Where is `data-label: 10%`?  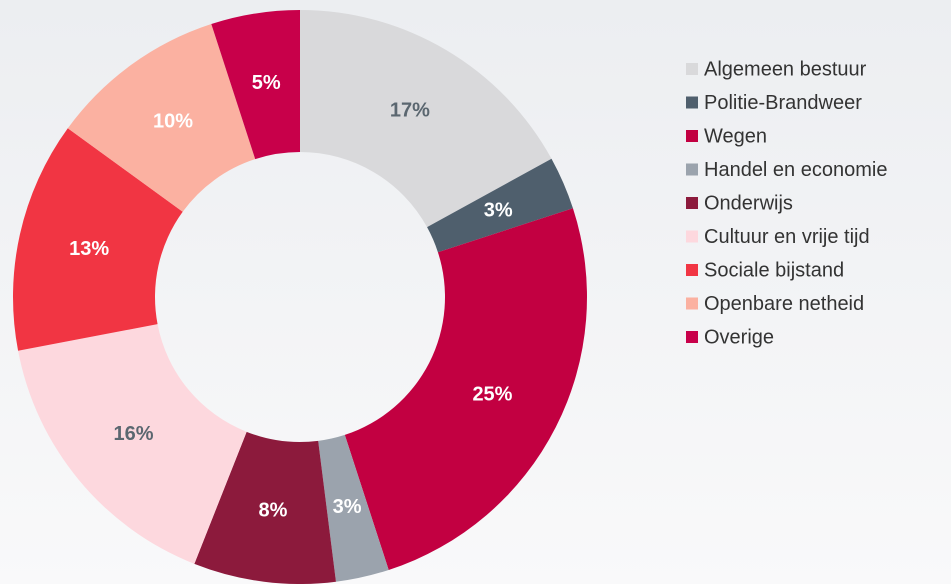
data-label: 10% is located at coordinates (173, 122).